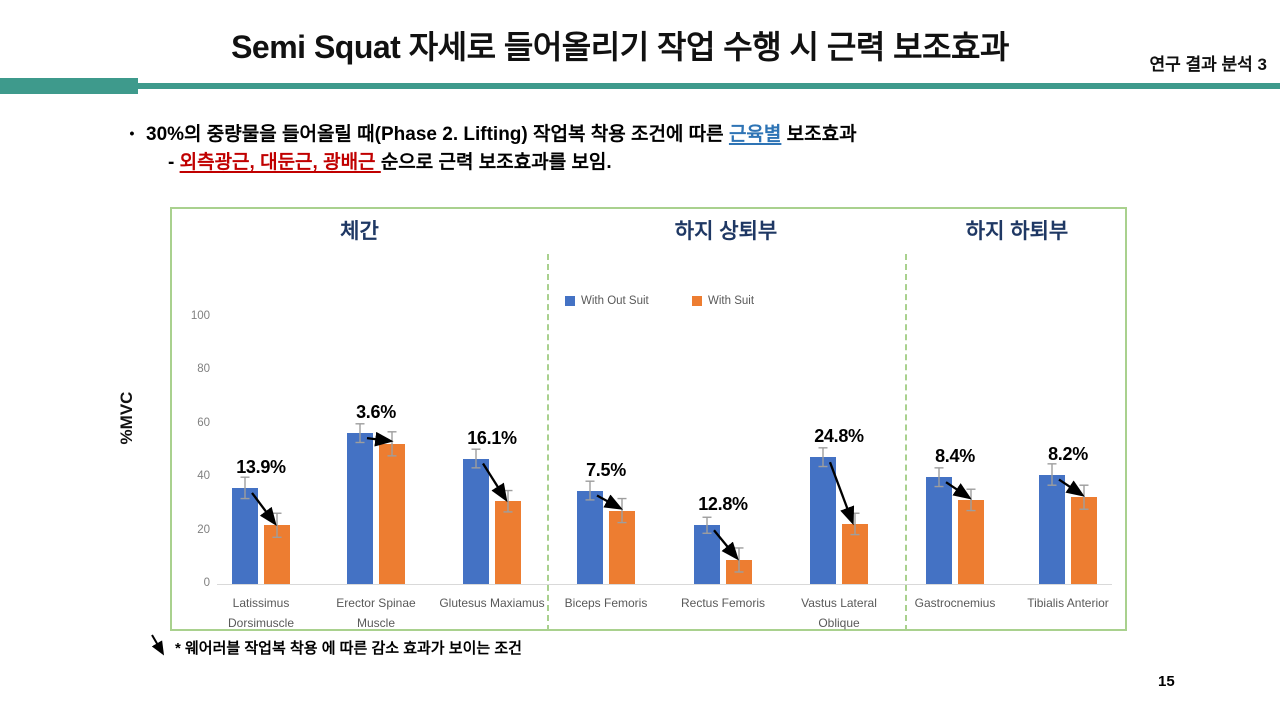 The height and width of the screenshot is (720, 1280). What do you see at coordinates (126, 418) in the screenshot?
I see `y-axis-title: %MVC` at bounding box center [126, 418].